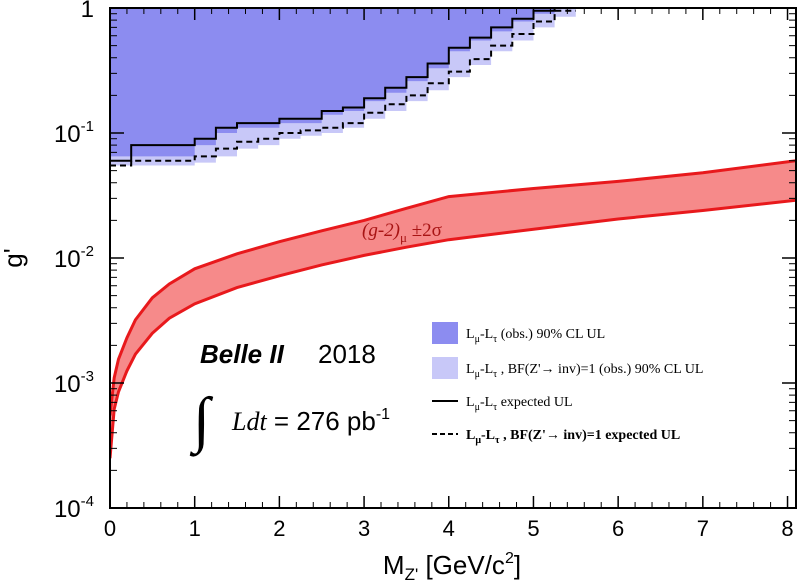 This screenshot has height=585, width=800. What do you see at coordinates (289, 398) in the screenshot?
I see `experiment-annotation: Belle II 2018 ∫ Ldt = 276 pb-1` at bounding box center [289, 398].